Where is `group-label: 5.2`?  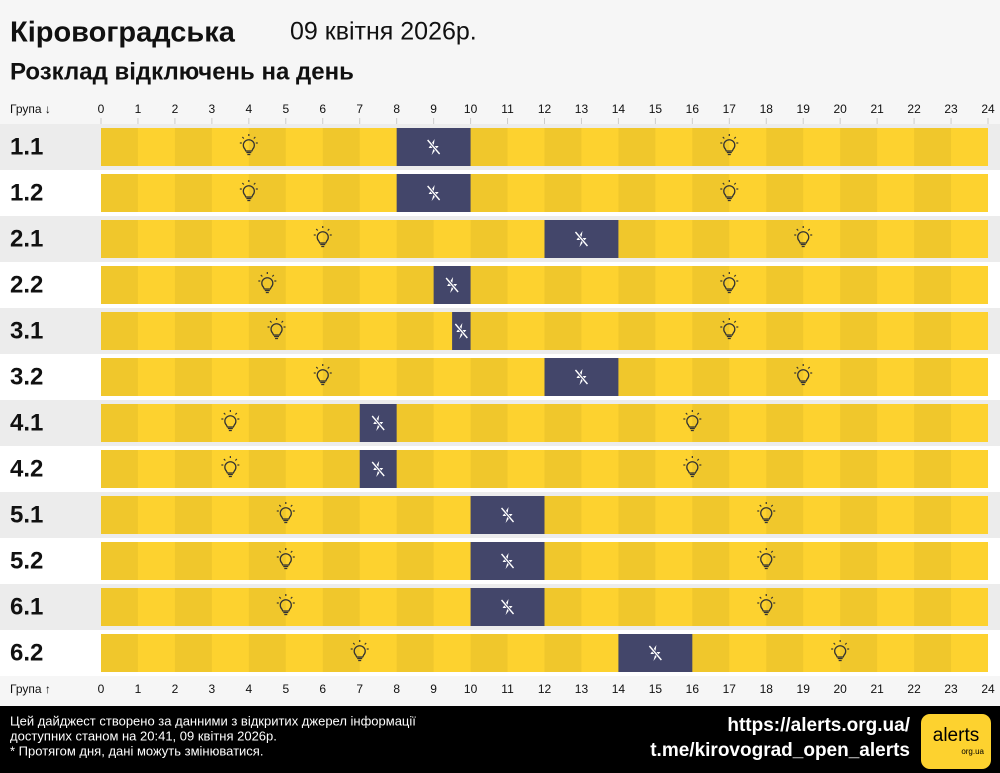 group-label: 5.2 is located at coordinates (26, 560).